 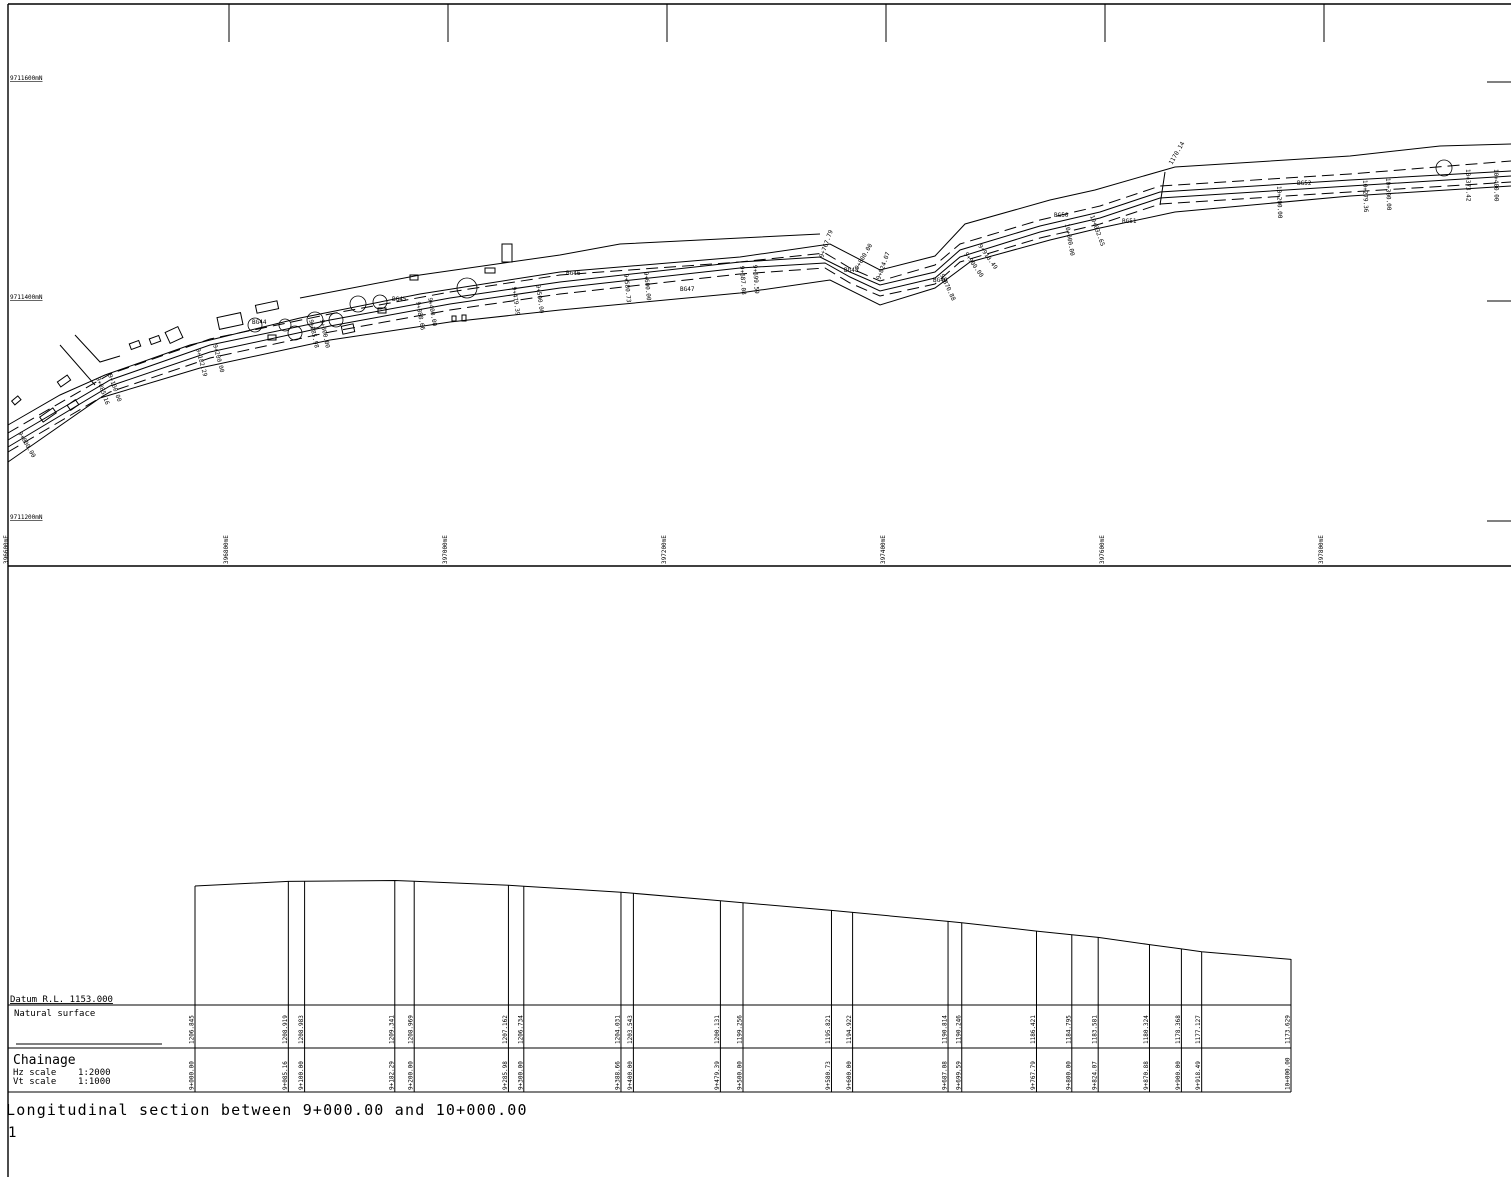 What do you see at coordinates (828, 1029) in the screenshot?
I see `station-rl-label: 1195.821` at bounding box center [828, 1029].